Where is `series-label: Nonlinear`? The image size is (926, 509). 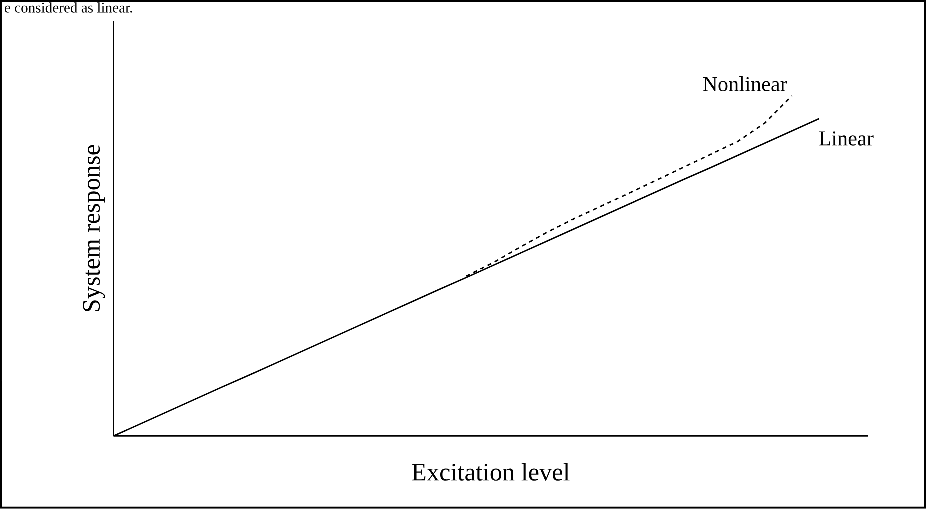 series-label: Nonlinear is located at coordinates (745, 84).